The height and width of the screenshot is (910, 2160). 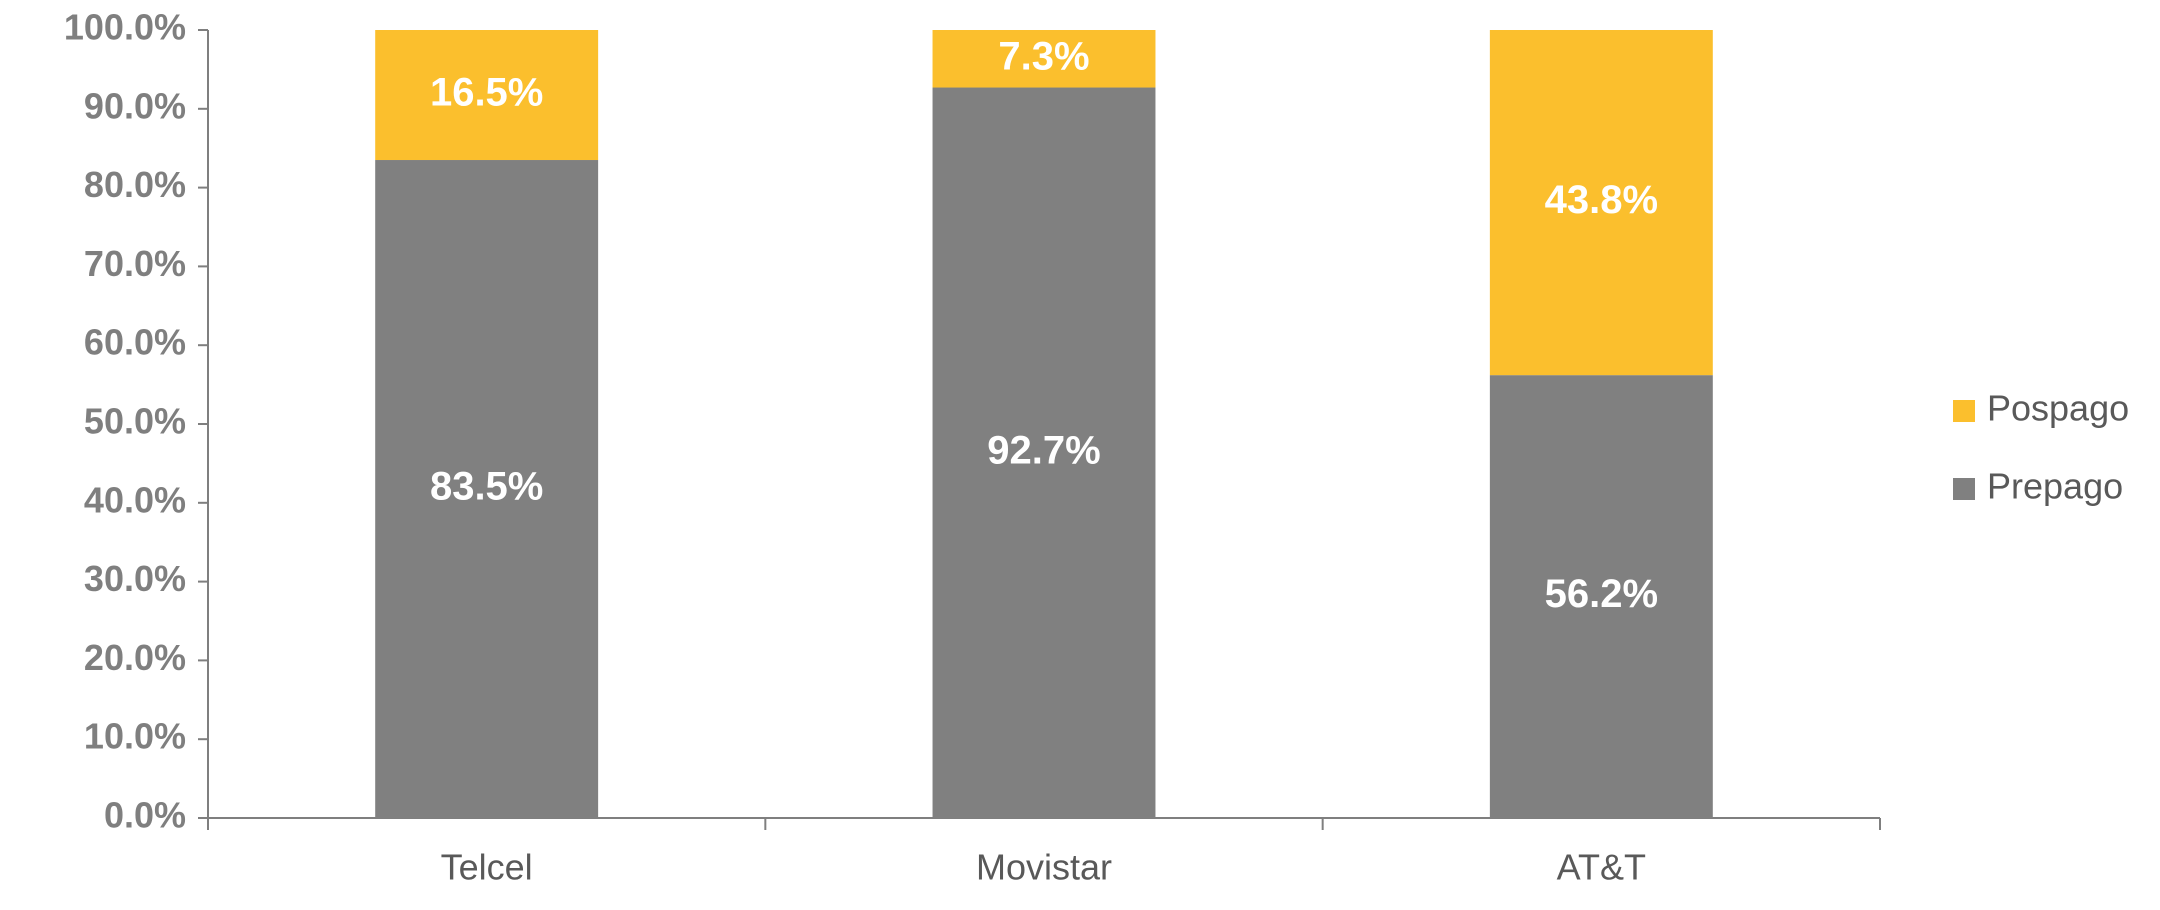 I want to click on y-tick-label: 0.0%, so click(x=145, y=815).